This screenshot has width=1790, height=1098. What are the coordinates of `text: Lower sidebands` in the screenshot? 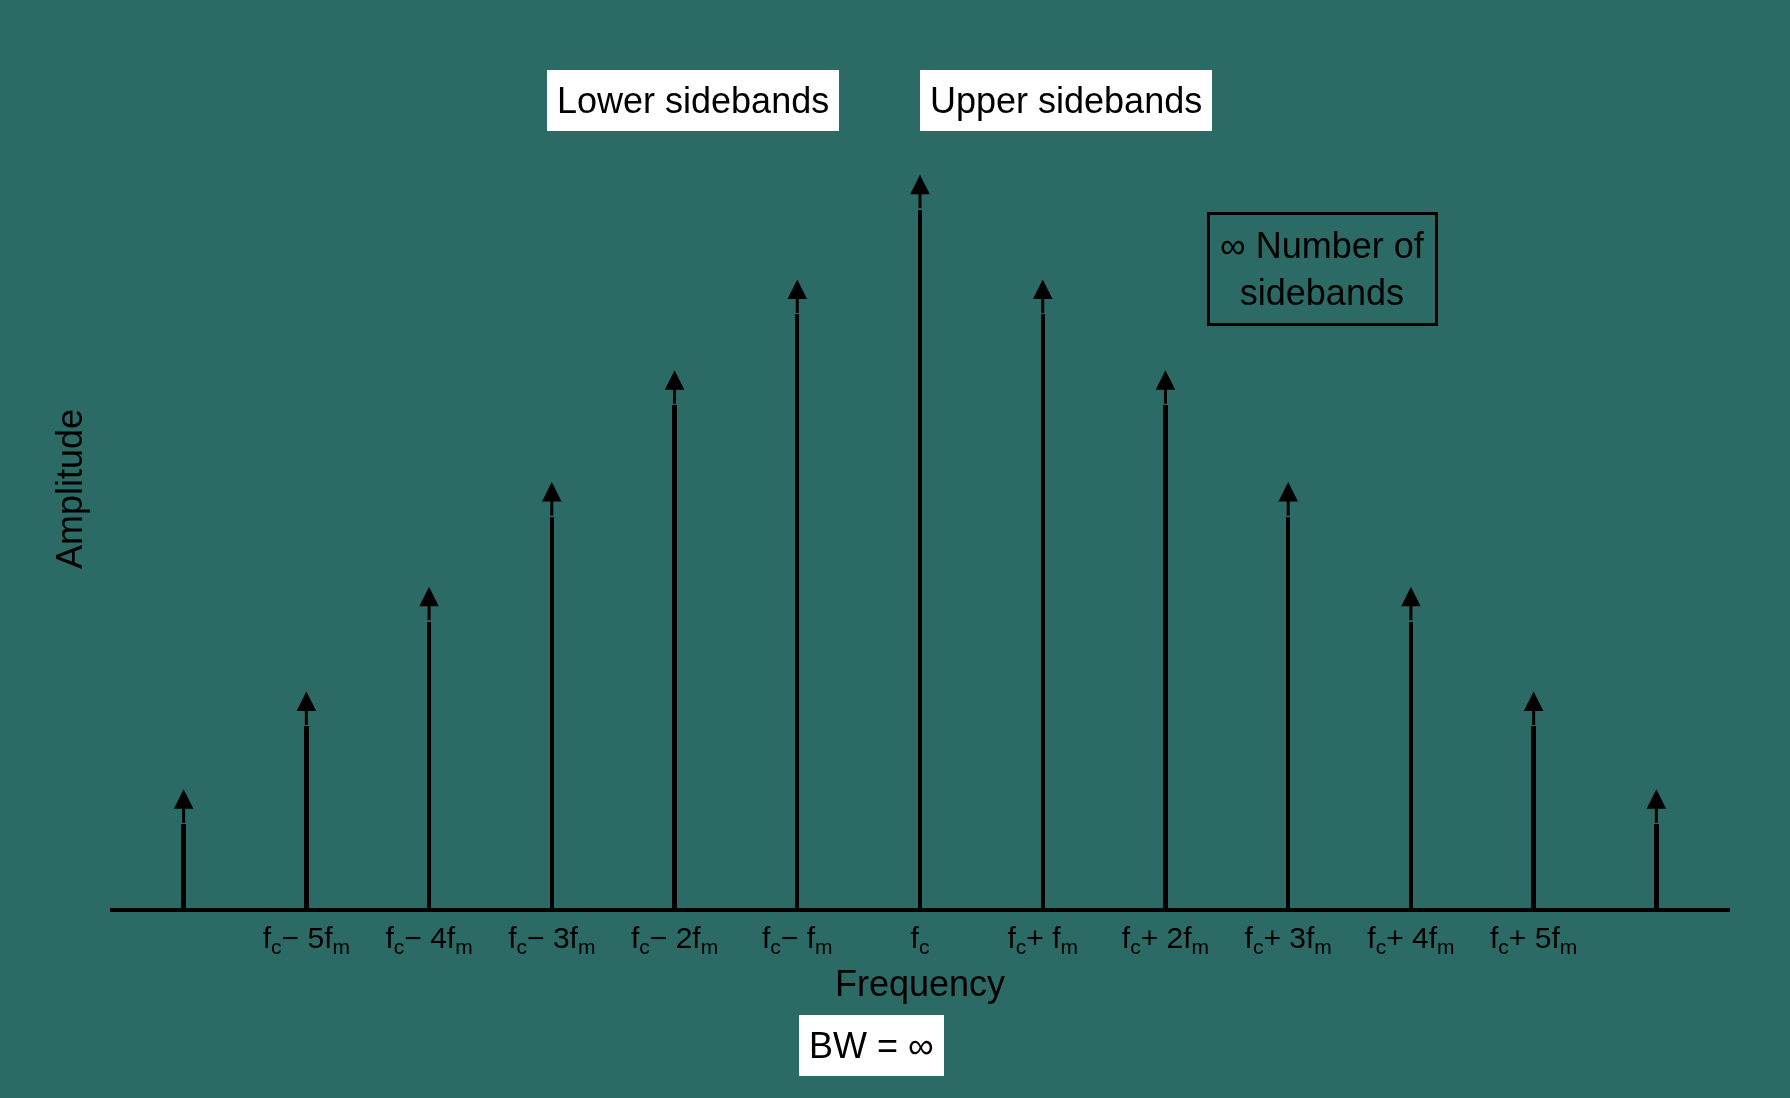 It's located at (693, 100).